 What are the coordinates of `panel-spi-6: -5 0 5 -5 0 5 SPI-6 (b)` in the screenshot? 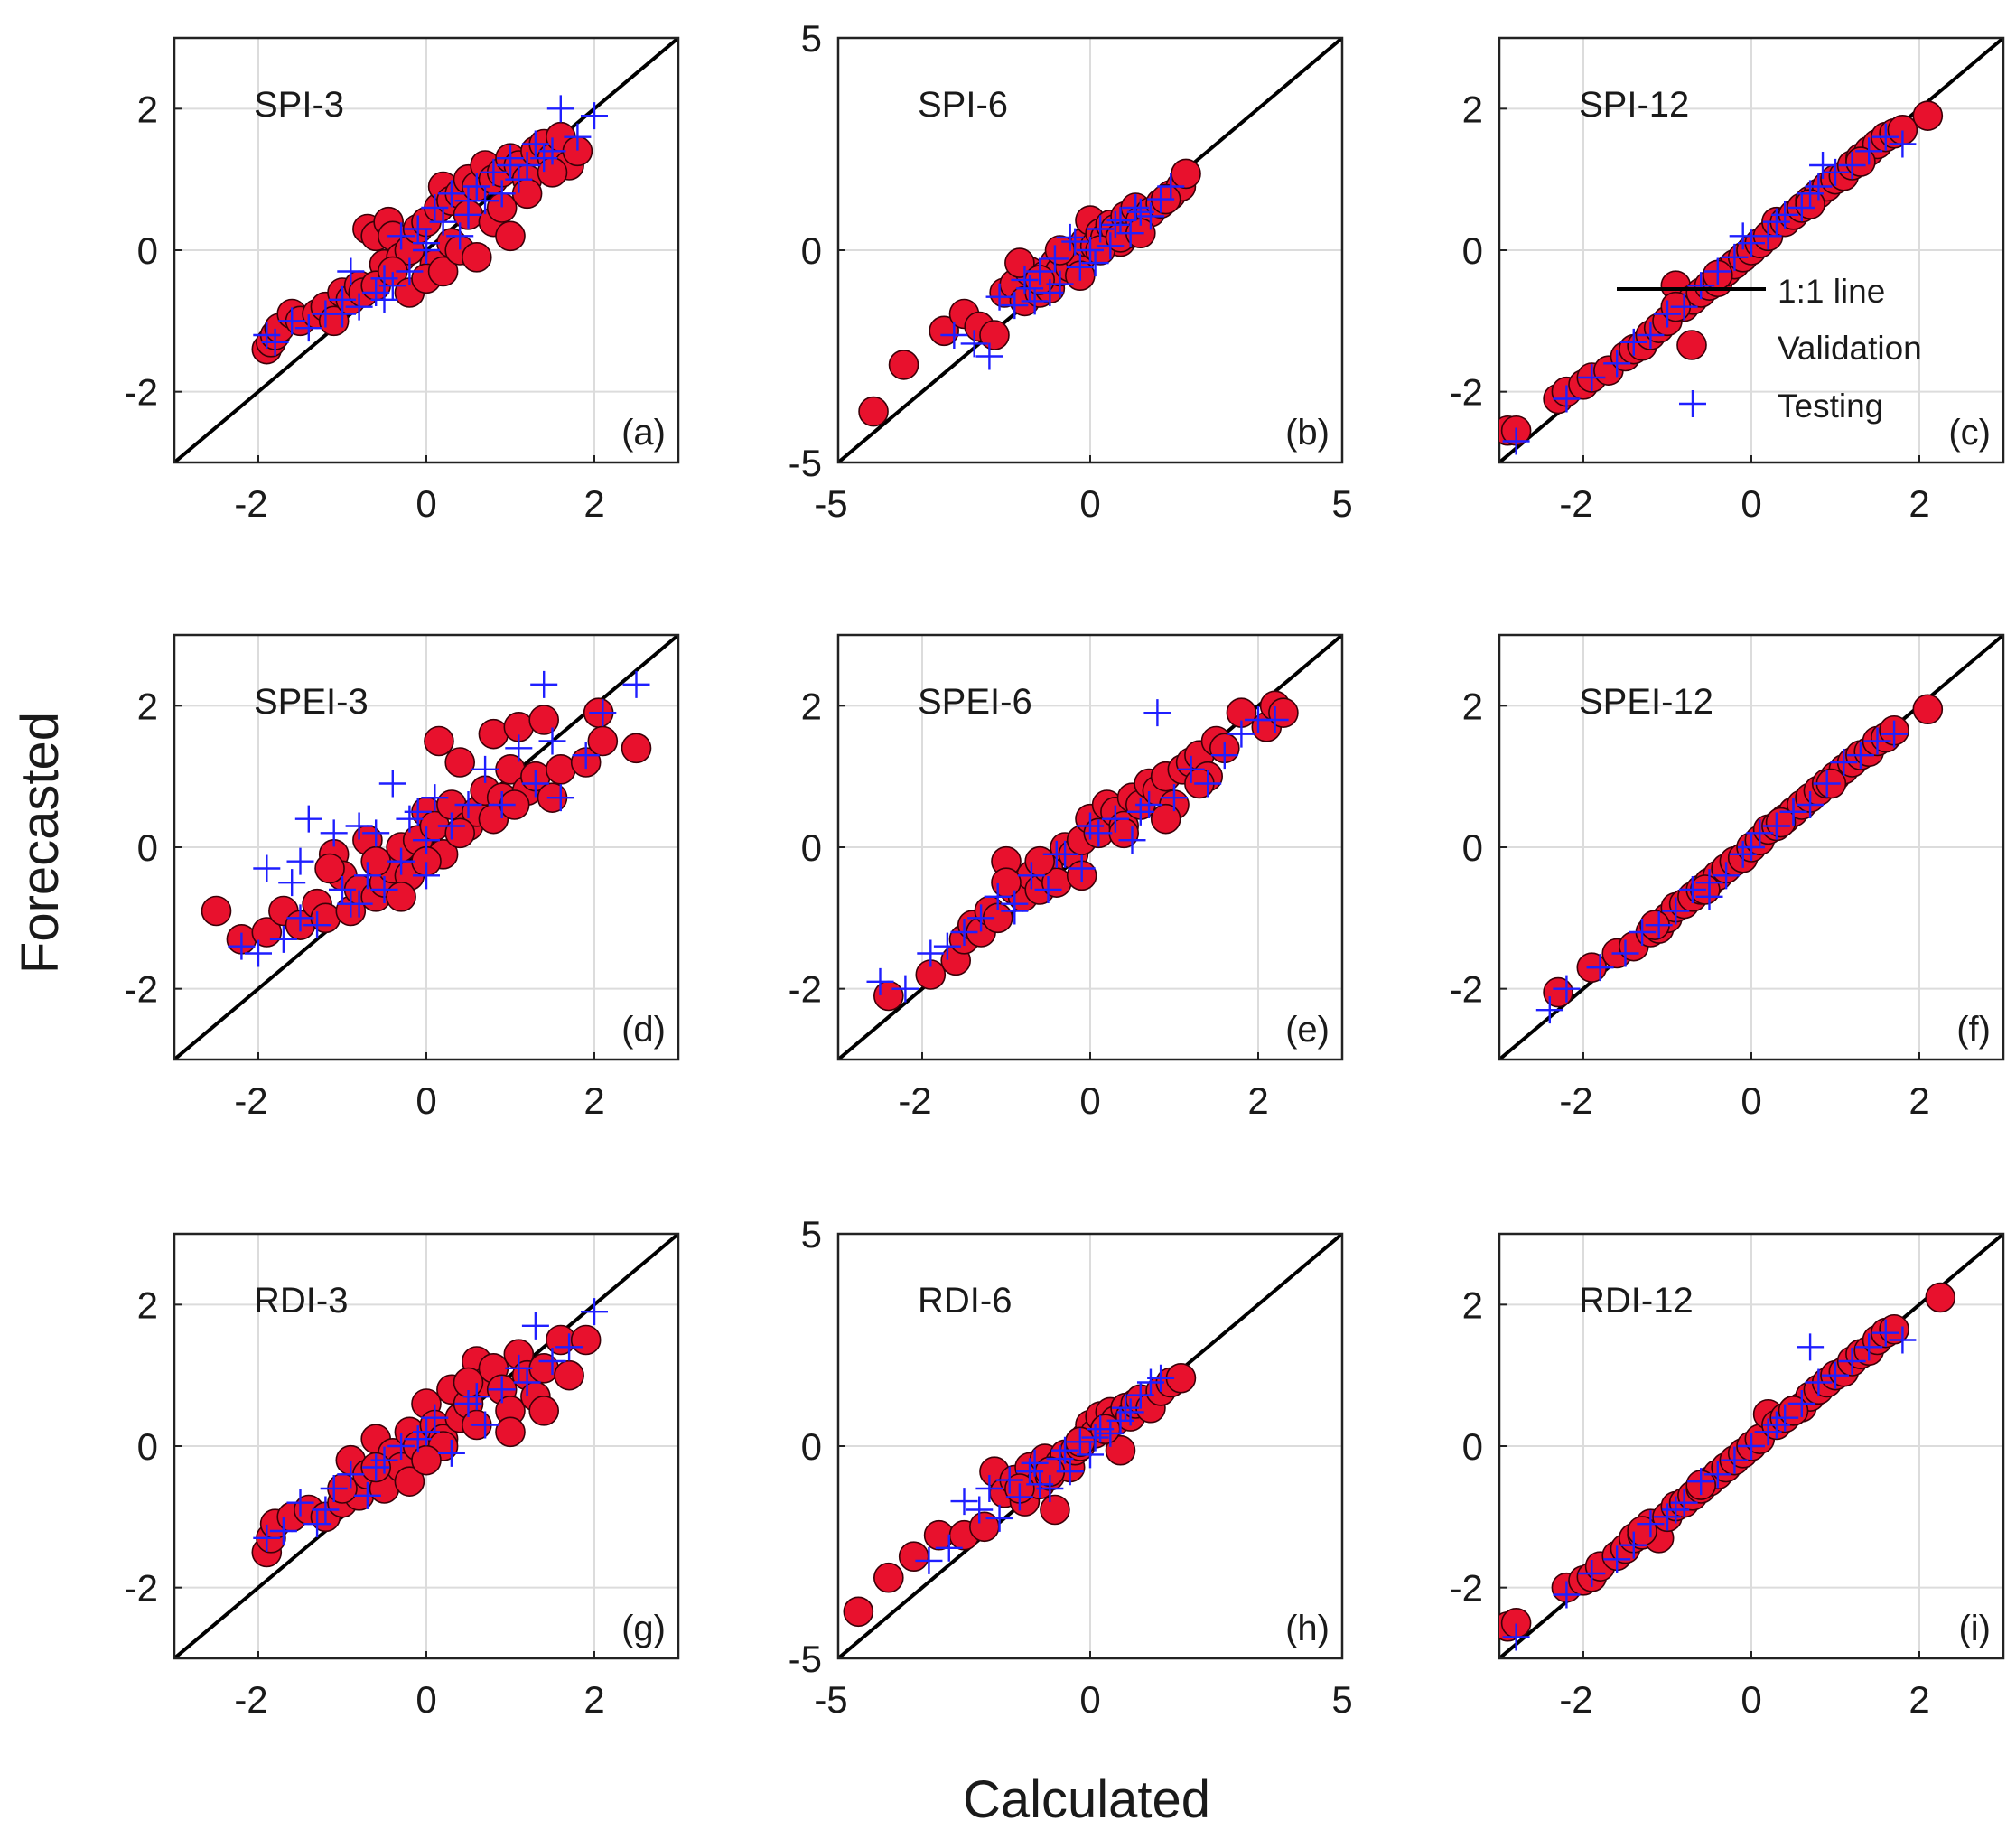 It's located at (1071, 271).